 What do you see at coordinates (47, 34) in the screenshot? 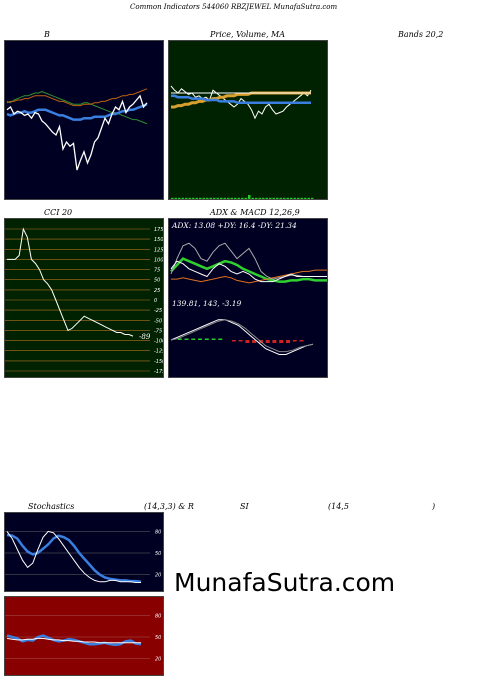
I see `label-b: B` at bounding box center [47, 34].